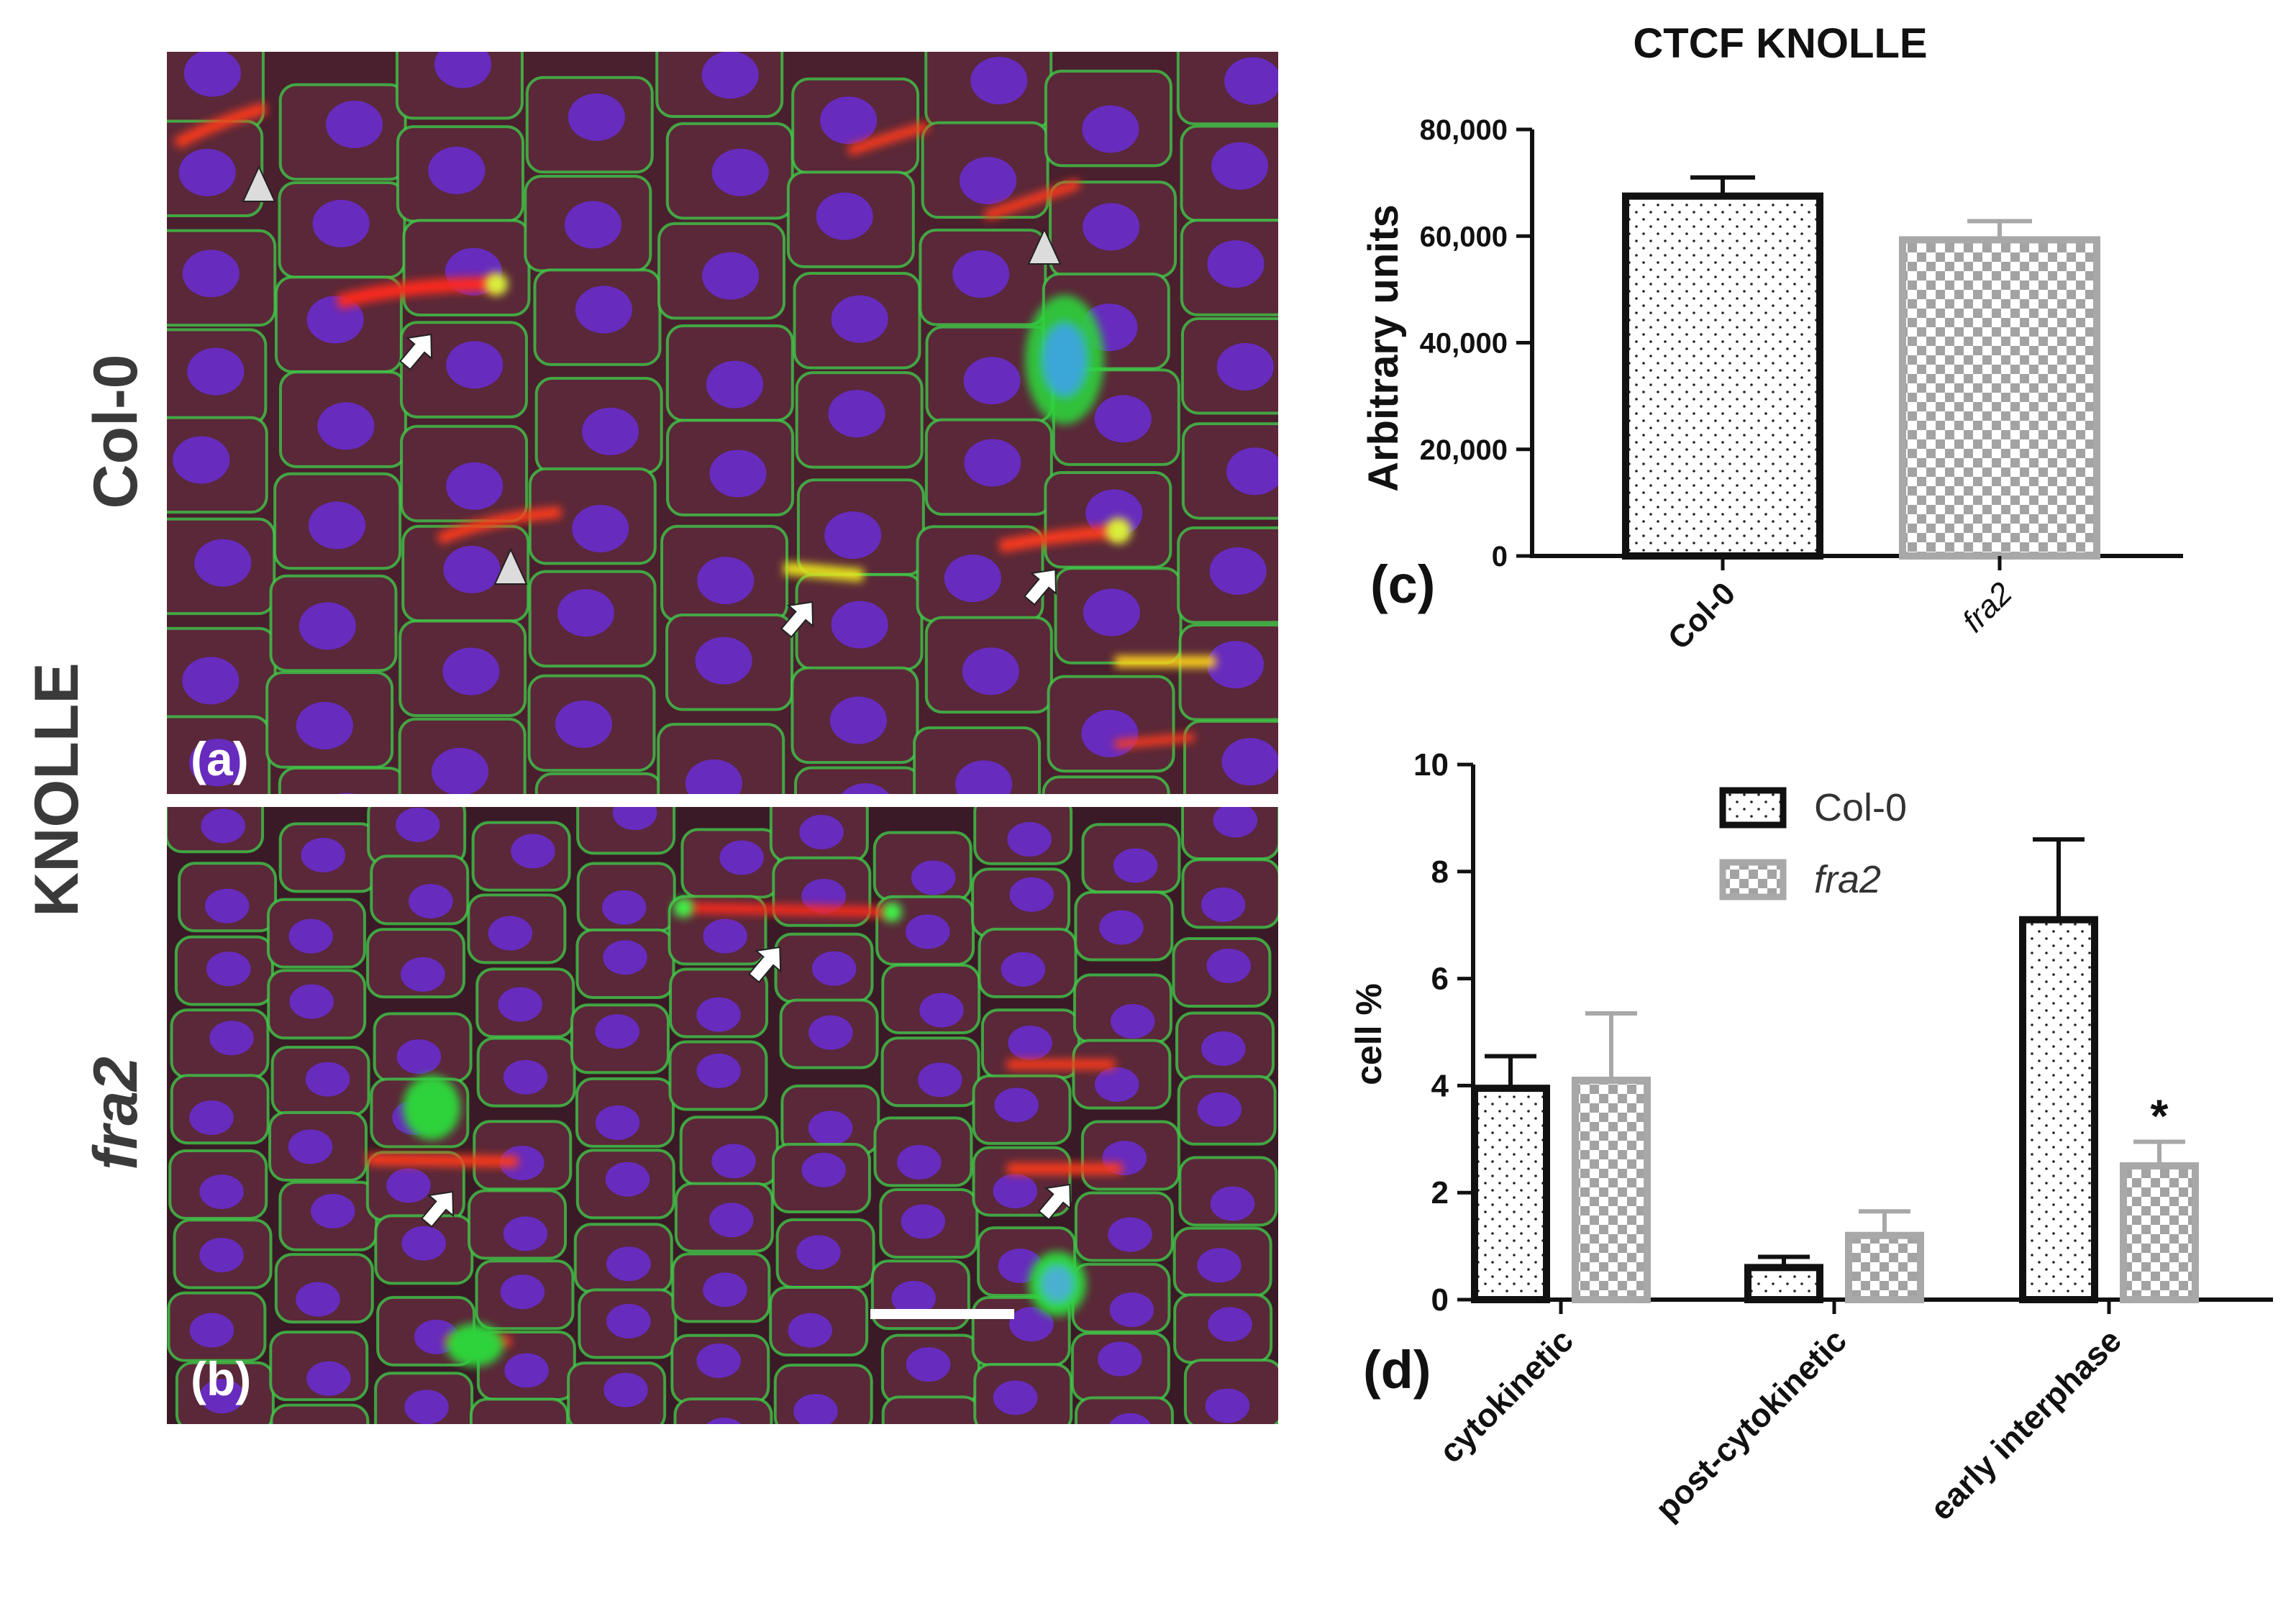  Describe the element at coordinates (1702, 616) in the screenshot. I see `x-tick-label: Col-0` at that location.